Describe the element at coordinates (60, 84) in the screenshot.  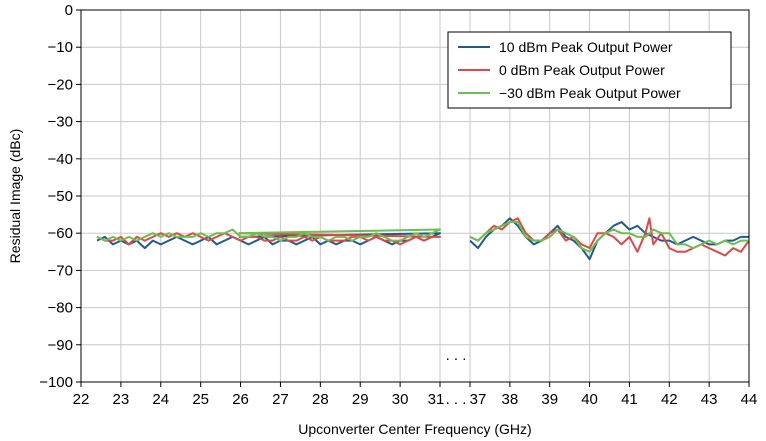
I see `y-tick-label: −20` at that location.